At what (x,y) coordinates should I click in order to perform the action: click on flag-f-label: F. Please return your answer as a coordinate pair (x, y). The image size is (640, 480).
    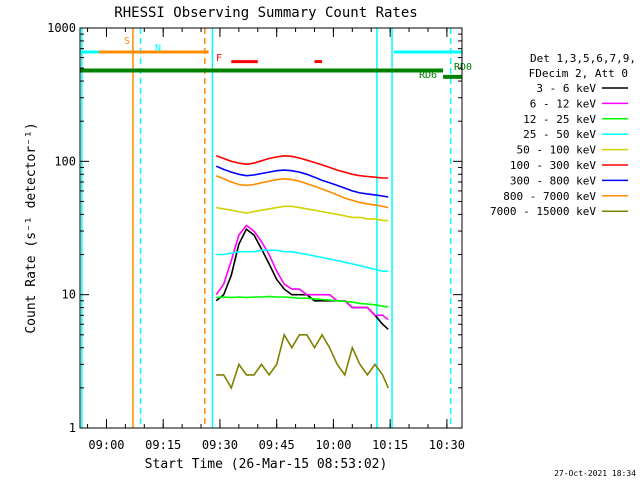
    Looking at the image, I should click on (219, 58).